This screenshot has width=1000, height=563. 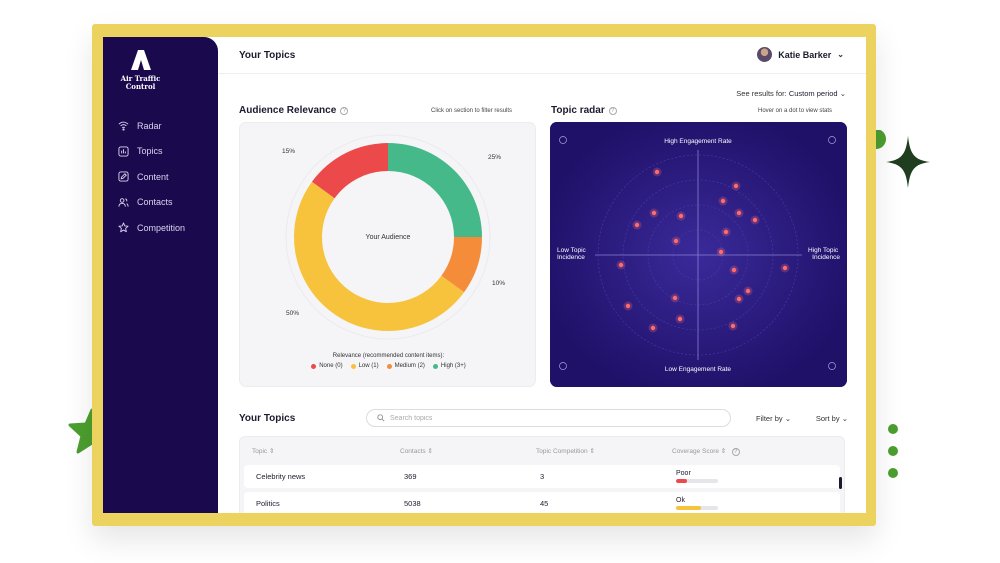 What do you see at coordinates (751, 500) in the screenshot?
I see `score-label: Ok` at bounding box center [751, 500].